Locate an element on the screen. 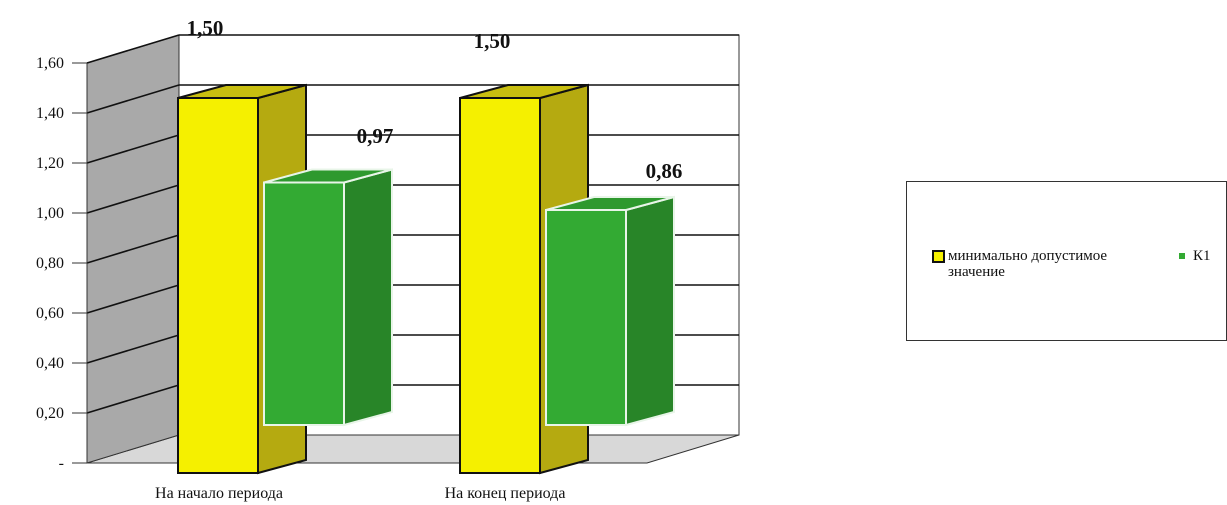  legend: минимально допустимое значение К1 is located at coordinates (1066, 261).